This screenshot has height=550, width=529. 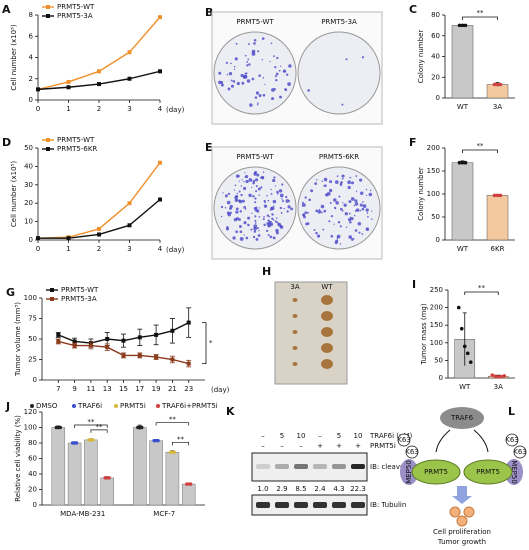 What do you see at coordinates (31, 36) in the screenshot?
I see `y-tick-label: 6` at bounding box center [31, 36].